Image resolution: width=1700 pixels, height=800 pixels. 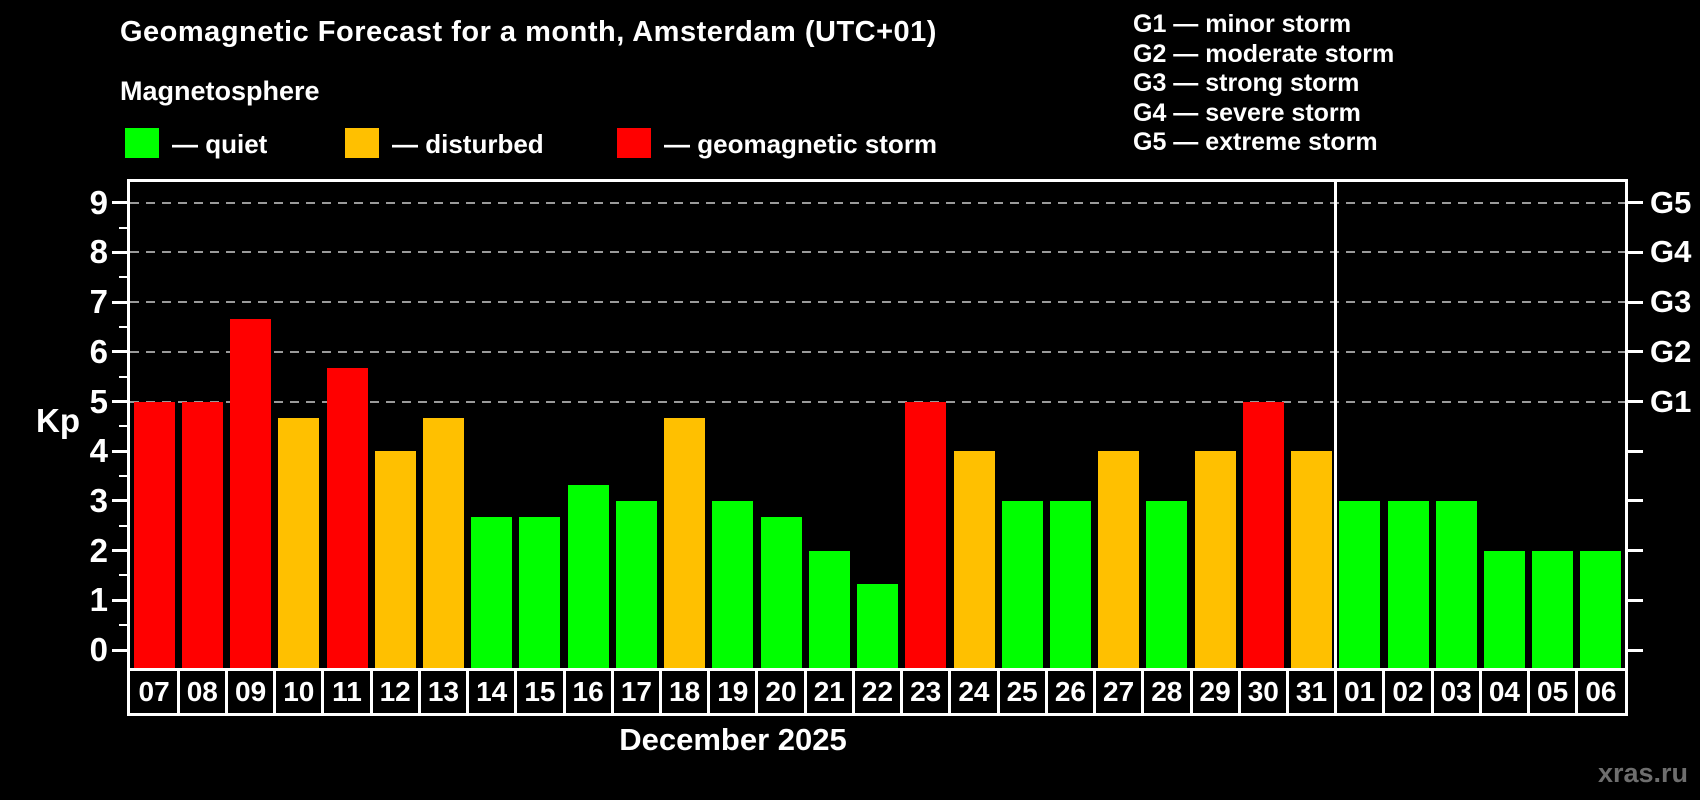 What do you see at coordinates (98, 649) in the screenshot?
I see `y-axis-tick-label: 0` at bounding box center [98, 649].